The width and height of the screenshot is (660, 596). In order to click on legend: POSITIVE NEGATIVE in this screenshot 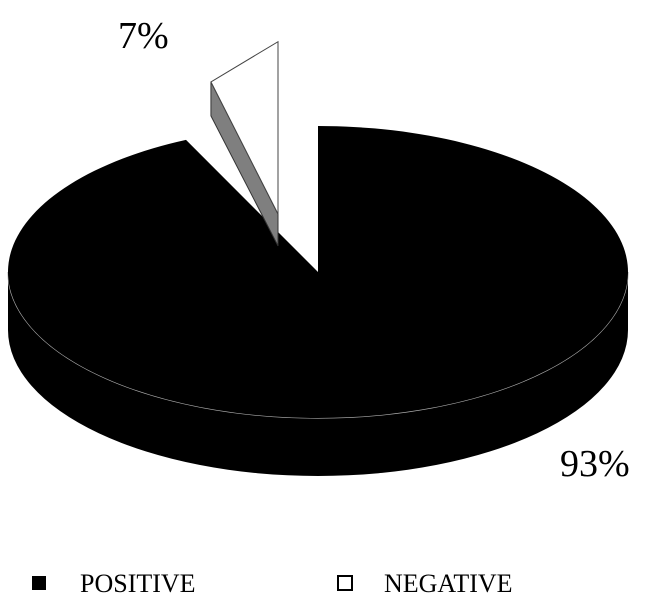, I will do `click(272, 582)`.